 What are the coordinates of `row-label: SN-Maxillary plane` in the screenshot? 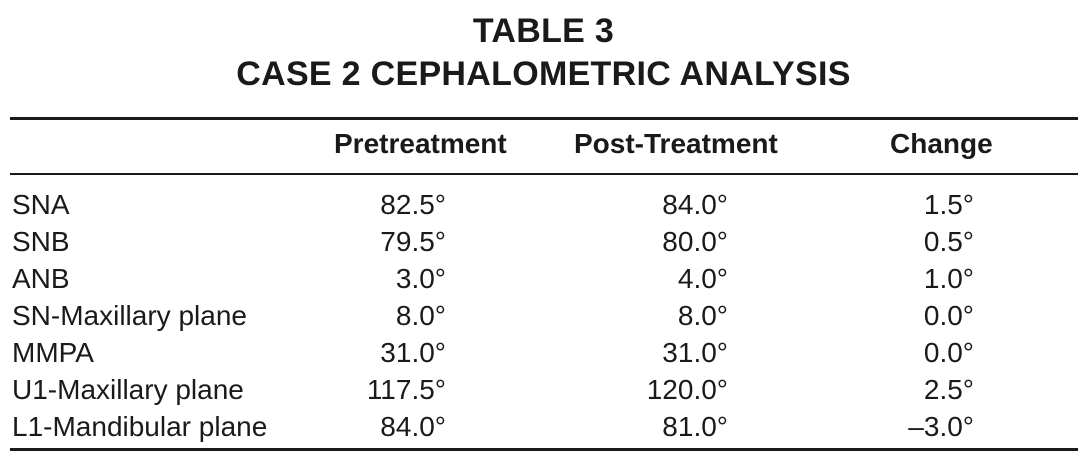 It's located at (129, 315).